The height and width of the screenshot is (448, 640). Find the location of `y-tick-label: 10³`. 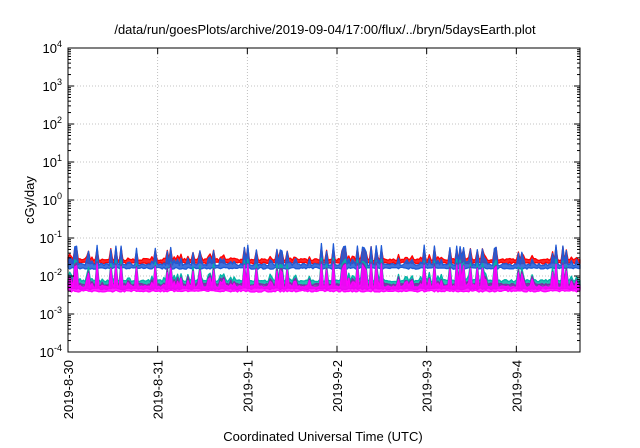

y-tick-label: 10³ is located at coordinates (52, 85).